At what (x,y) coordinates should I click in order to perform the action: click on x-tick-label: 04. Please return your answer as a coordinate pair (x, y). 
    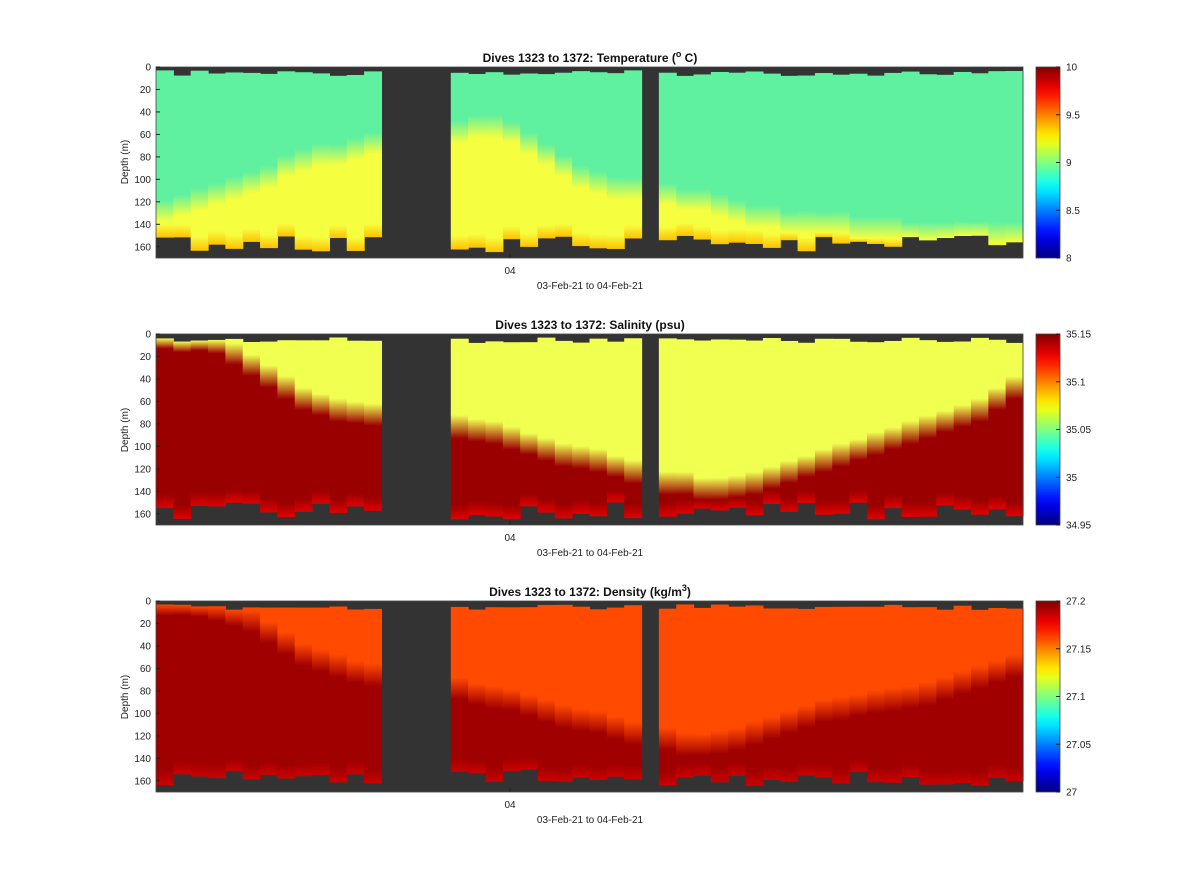
    Looking at the image, I should click on (510, 538).